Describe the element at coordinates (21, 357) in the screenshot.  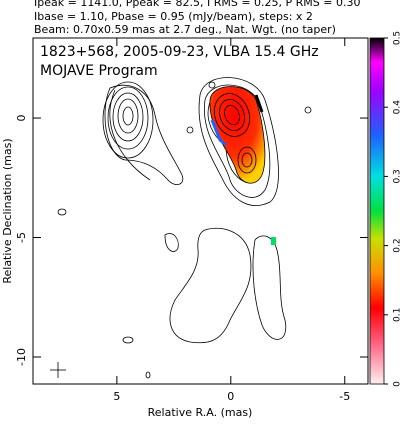
I see `y-tick-label: -10` at that location.